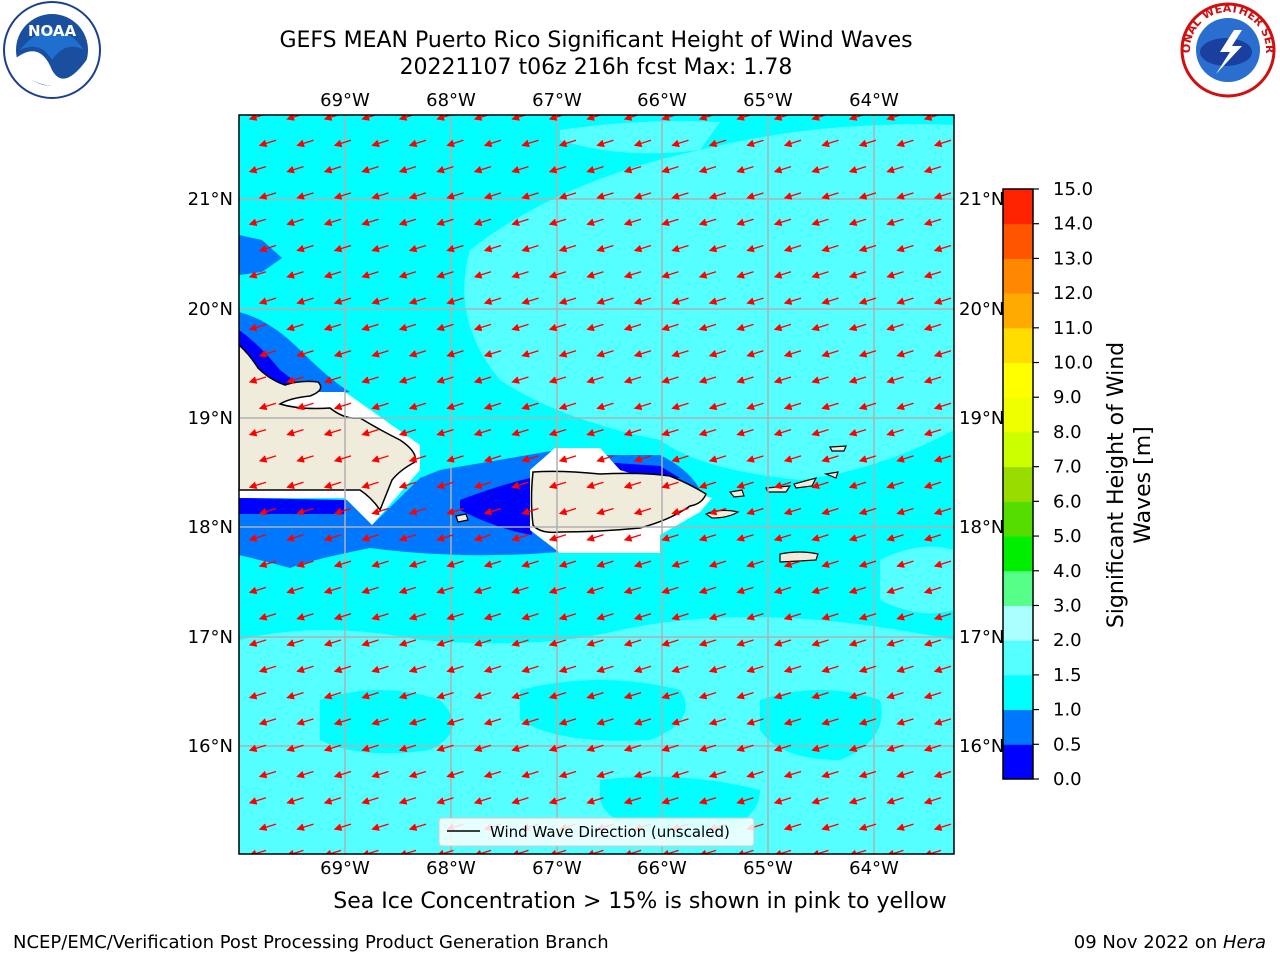 This screenshot has width=1280, height=960. I want to click on lon-label: 65°W, so click(768, 100).